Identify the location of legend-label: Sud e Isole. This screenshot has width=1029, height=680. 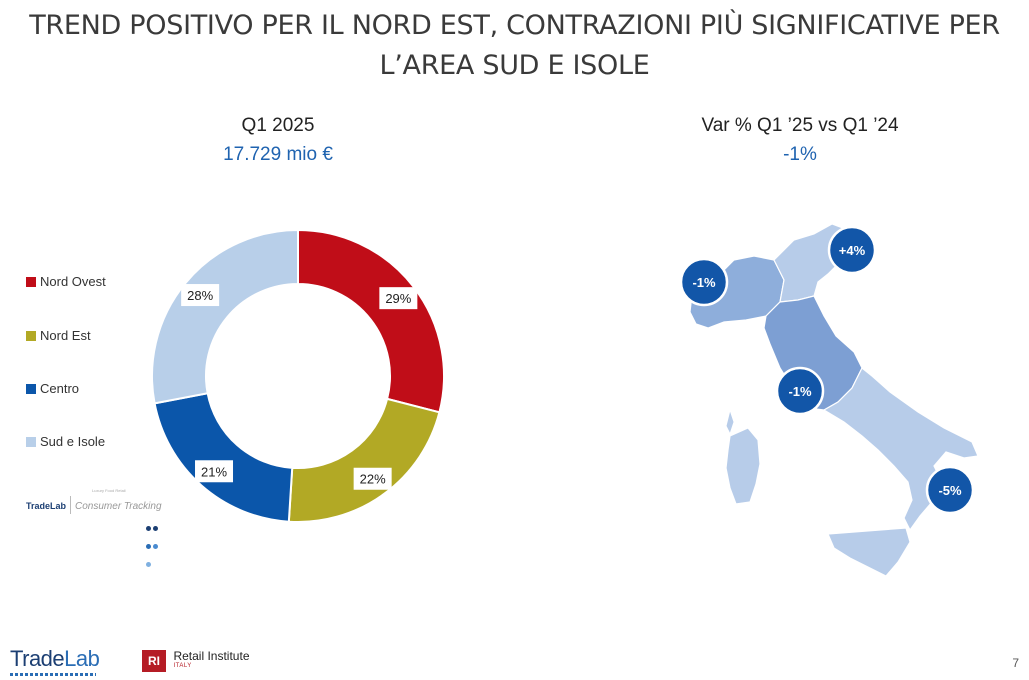
(73, 441).